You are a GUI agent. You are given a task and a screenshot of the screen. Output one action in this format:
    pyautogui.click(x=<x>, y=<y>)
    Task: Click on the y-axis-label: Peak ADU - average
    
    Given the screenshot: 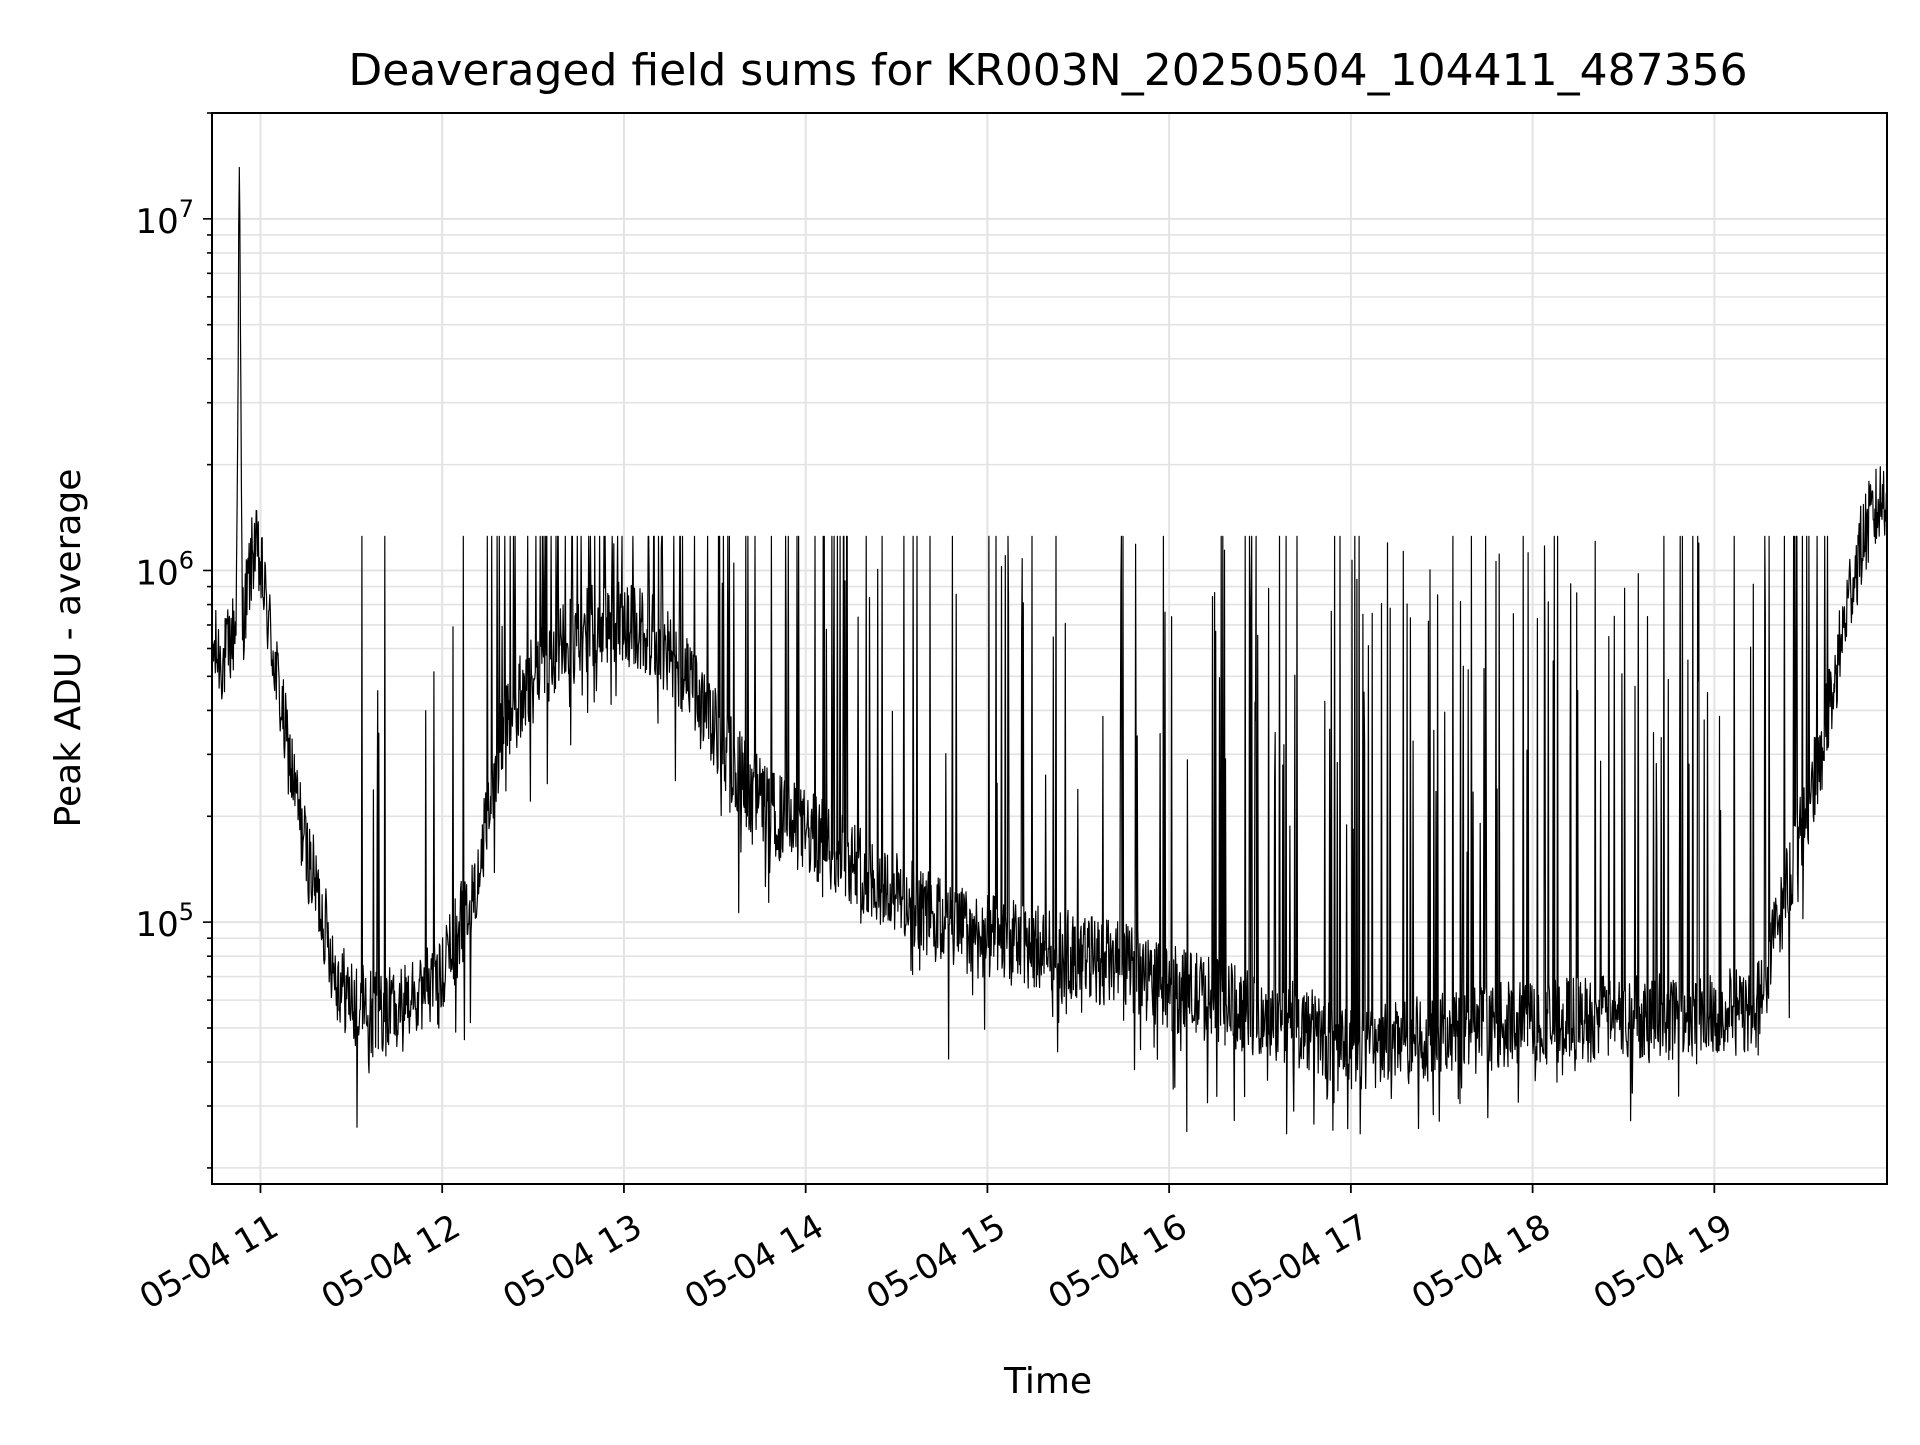 What is the action you would take?
    pyautogui.click(x=68, y=648)
    